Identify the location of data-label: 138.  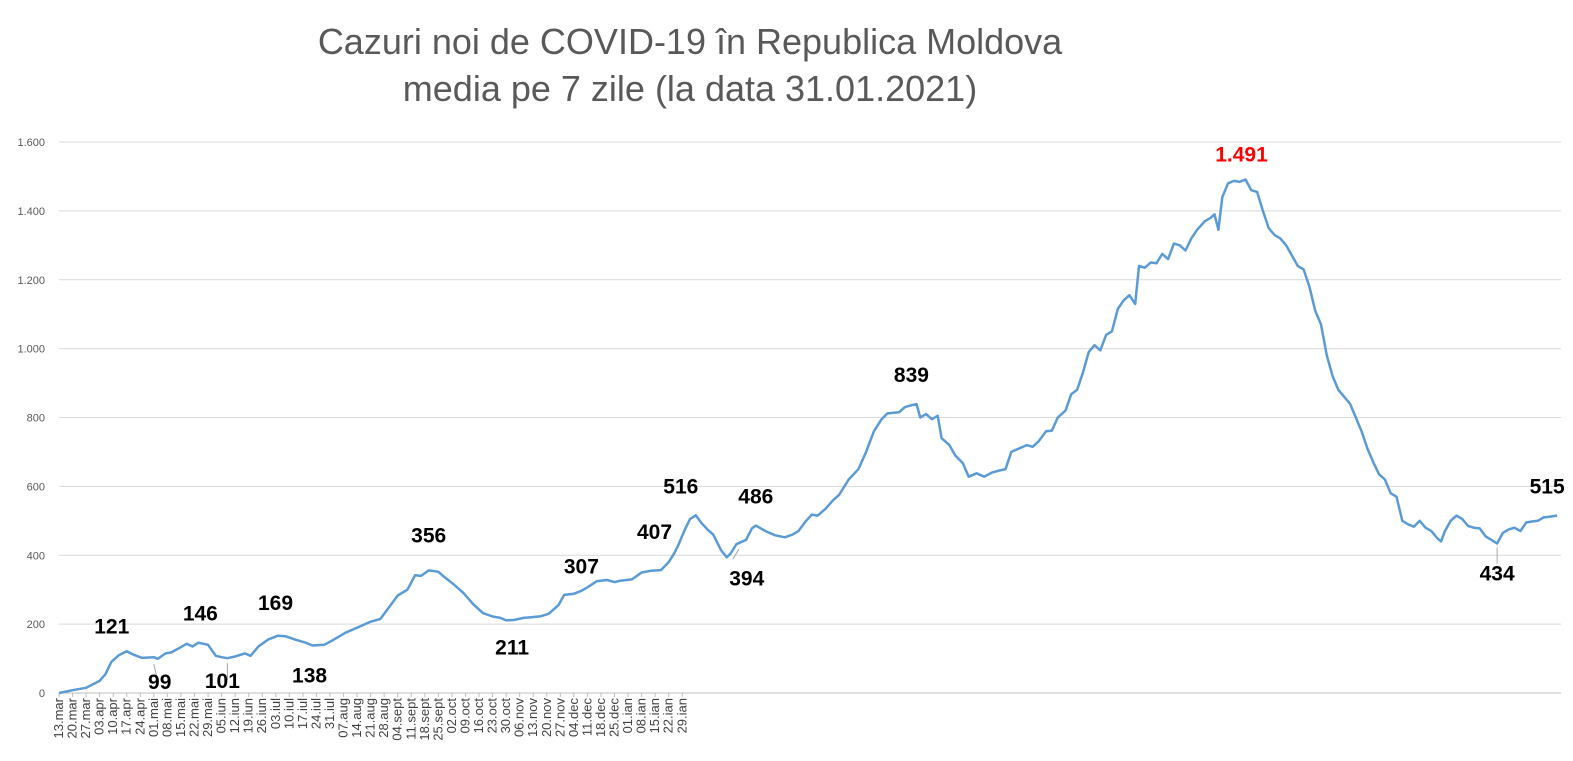
(309, 675).